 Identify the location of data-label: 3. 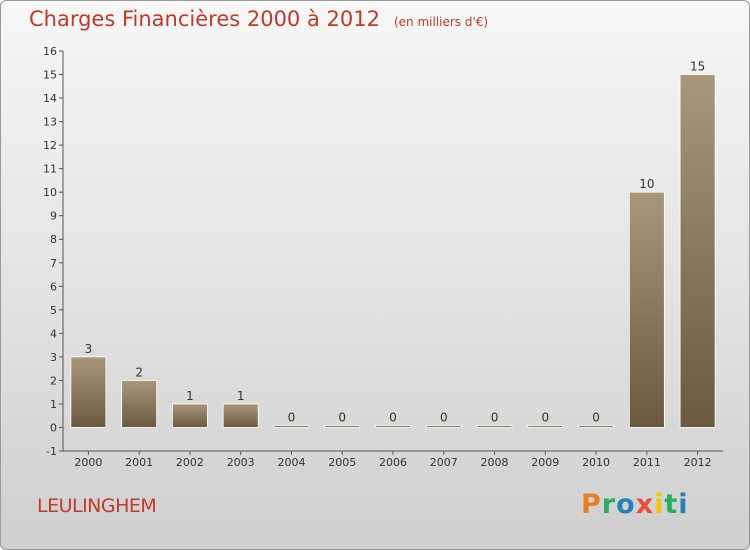
(89, 349).